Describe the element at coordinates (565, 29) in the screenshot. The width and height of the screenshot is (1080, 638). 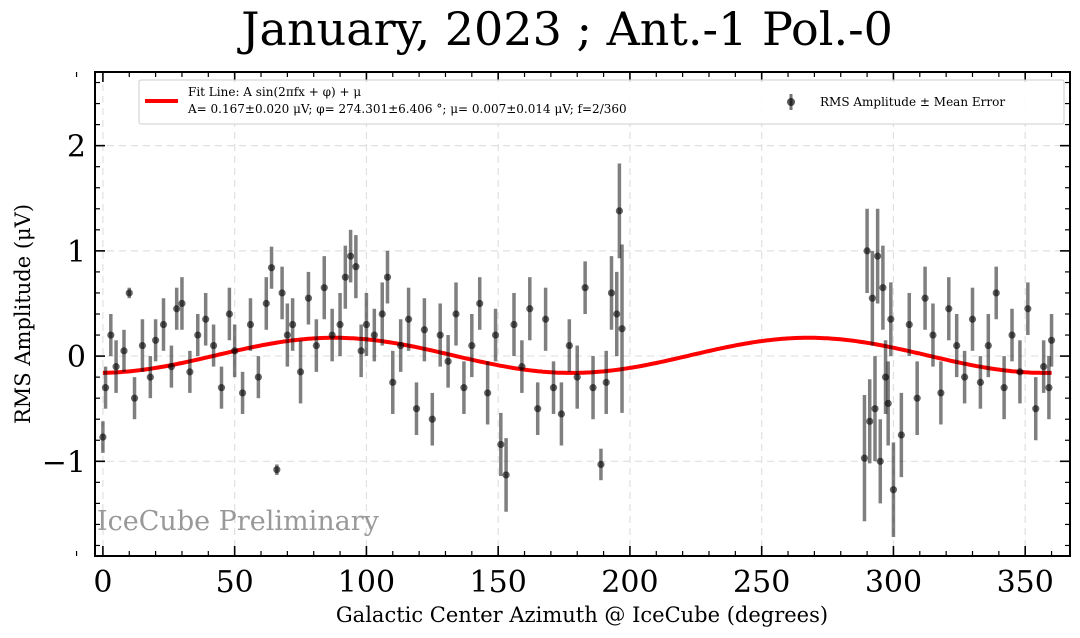
I see `chart-title: January, 2023 ; Ant.-1 Pol.-0` at that location.